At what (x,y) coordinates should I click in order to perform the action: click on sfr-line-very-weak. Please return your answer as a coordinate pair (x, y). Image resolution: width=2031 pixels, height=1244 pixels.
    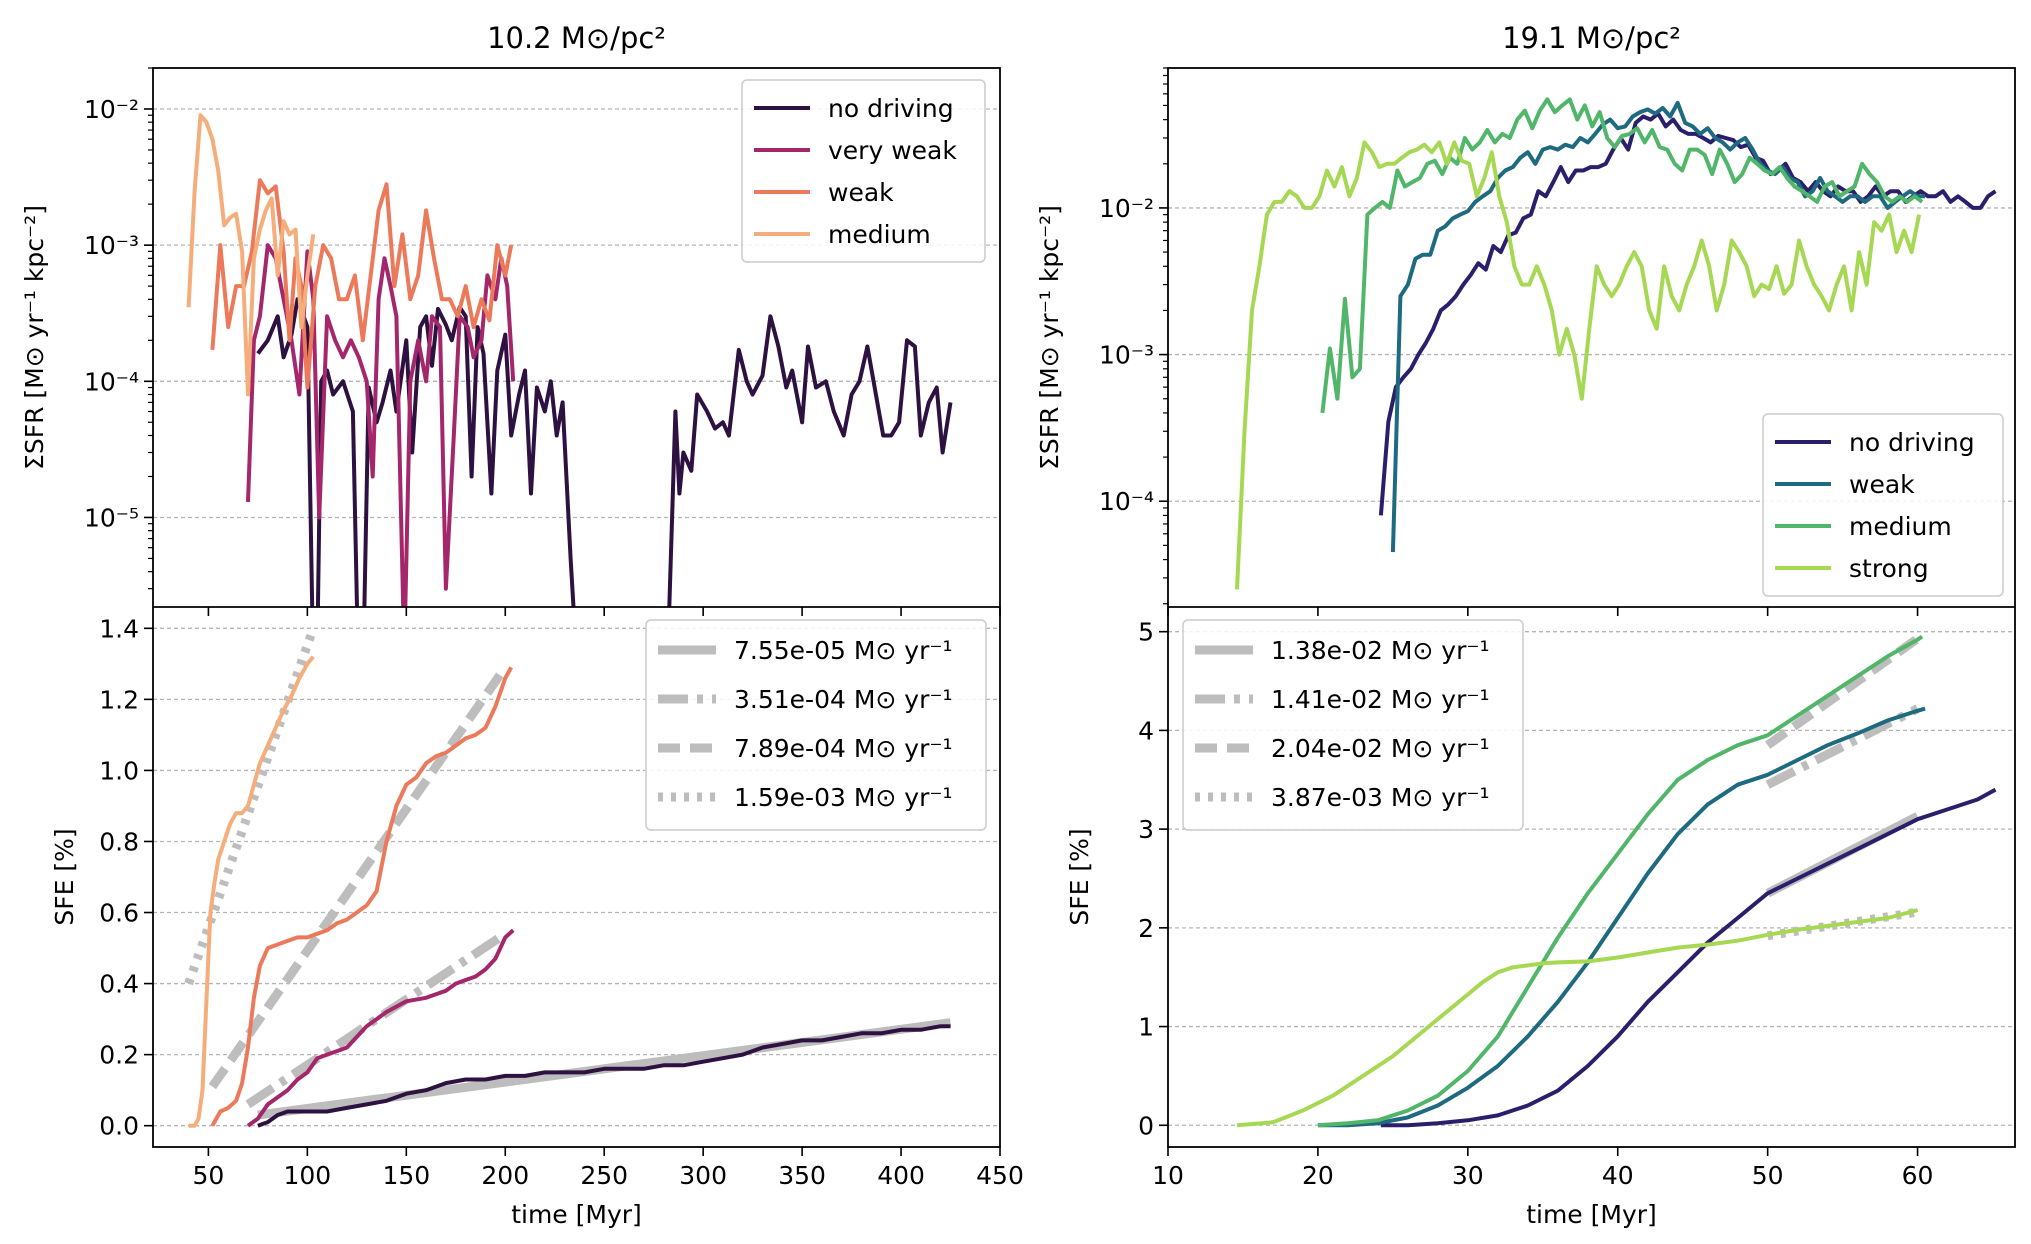
    Looking at the image, I should click on (381, 425).